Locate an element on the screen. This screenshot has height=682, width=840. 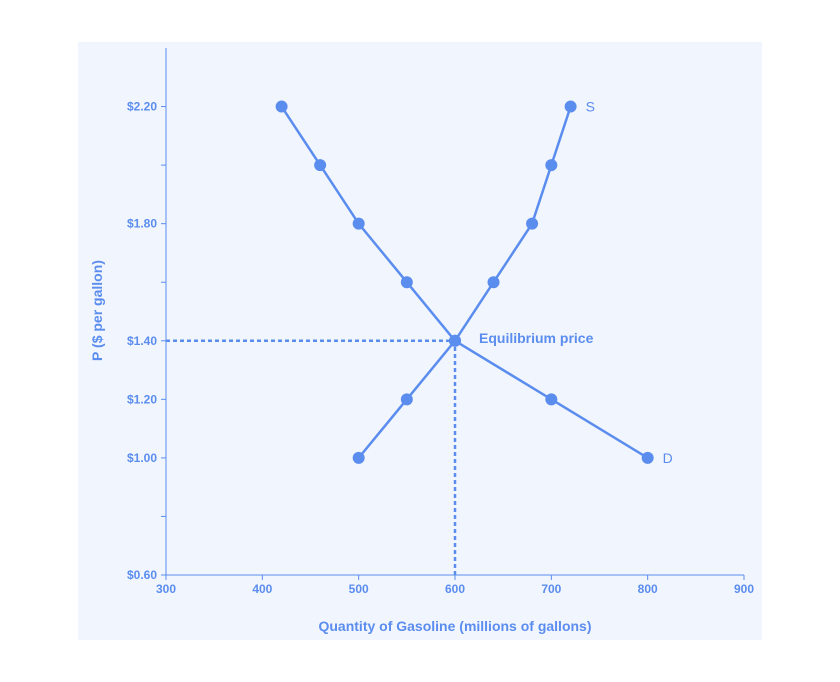
x-tick-label: 700 is located at coordinates (551, 589).